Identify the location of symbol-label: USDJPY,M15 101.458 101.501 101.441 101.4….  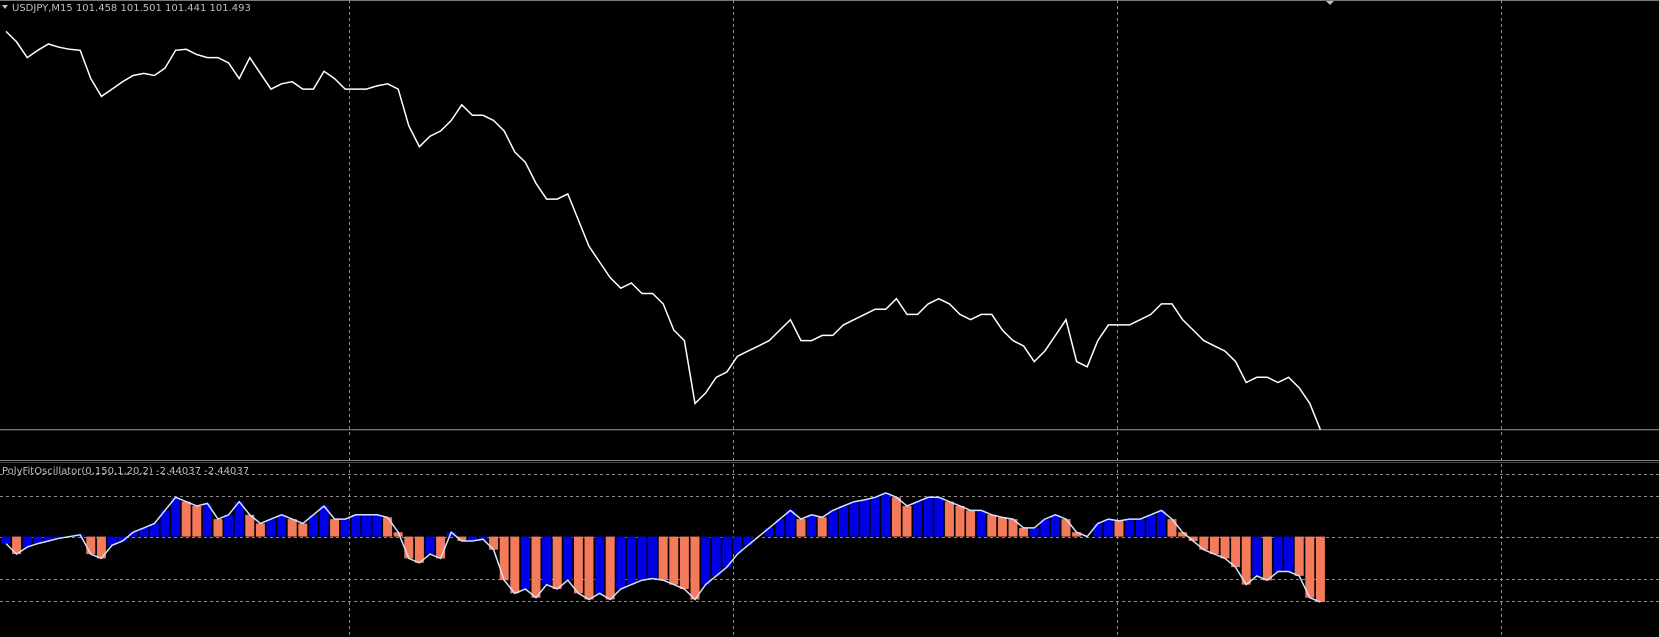
(131, 8).